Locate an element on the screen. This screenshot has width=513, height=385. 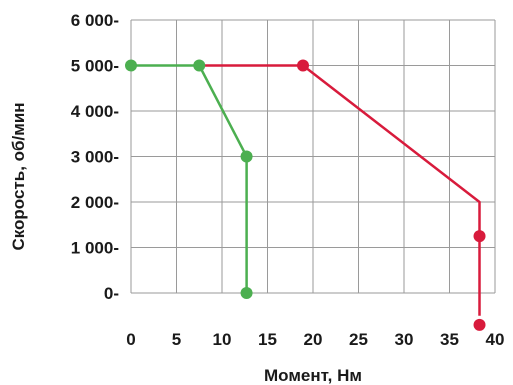
x-axis-title: Момент, Нм is located at coordinates (313, 375).